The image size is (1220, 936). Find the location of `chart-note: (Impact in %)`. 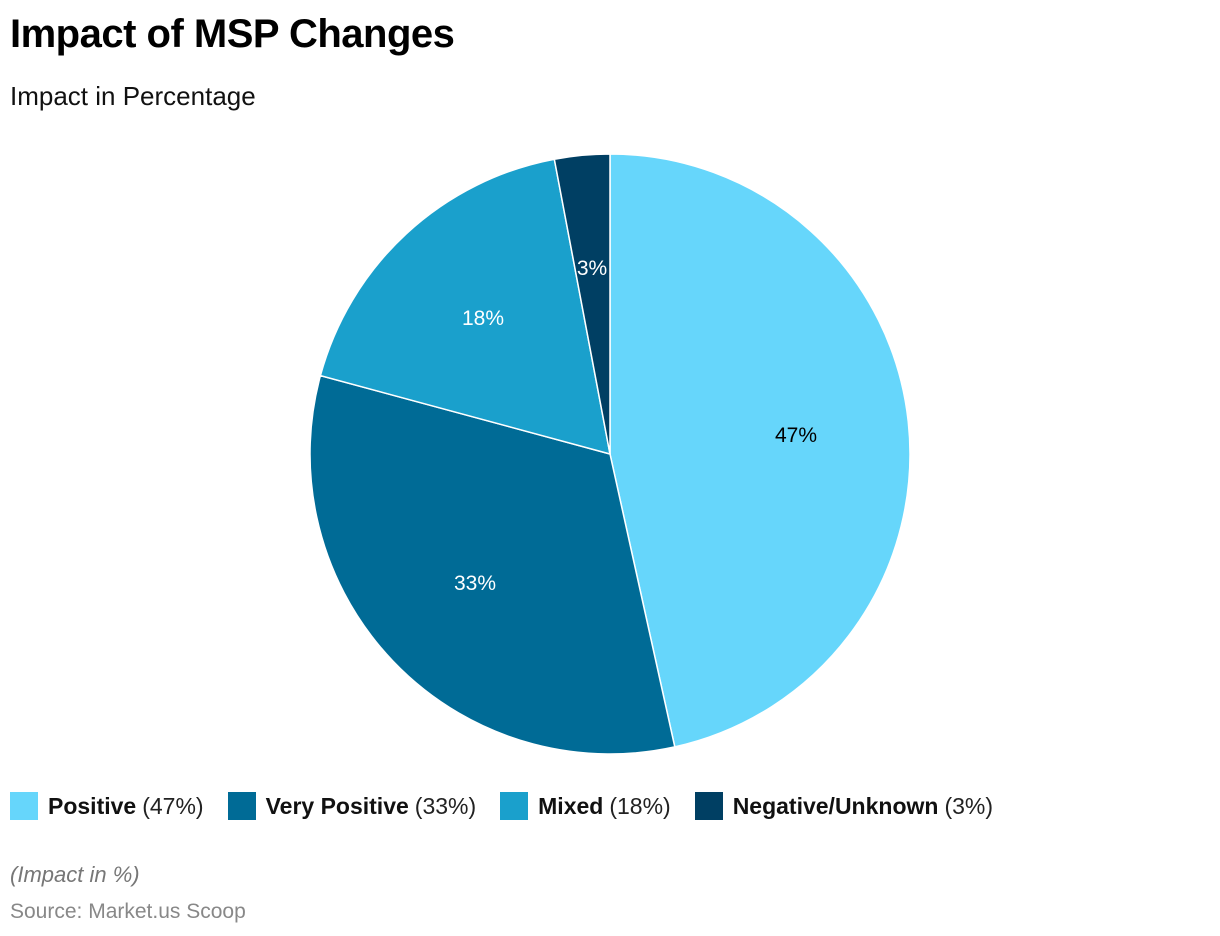

chart-note: (Impact in %) is located at coordinates (75, 874).